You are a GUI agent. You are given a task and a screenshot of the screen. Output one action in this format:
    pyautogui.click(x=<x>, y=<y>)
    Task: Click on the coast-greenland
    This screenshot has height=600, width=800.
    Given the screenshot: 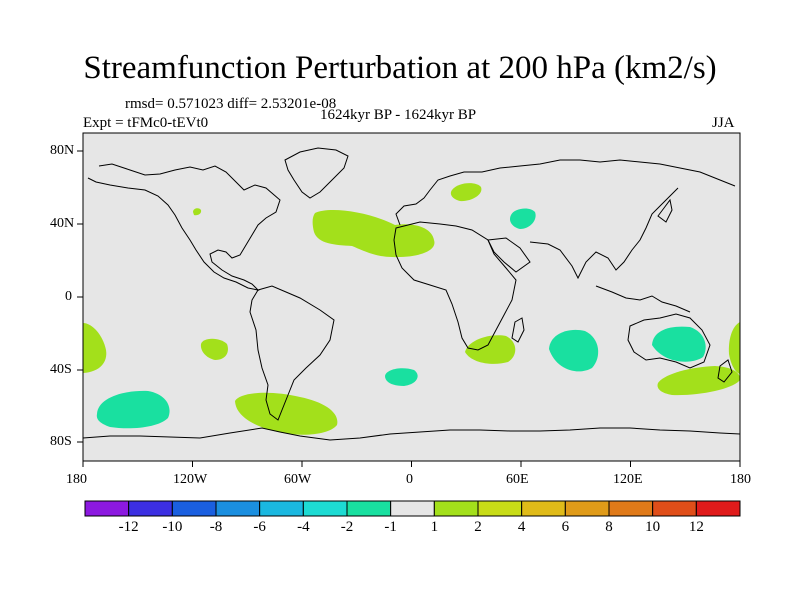 What is the action you would take?
    pyautogui.click(x=316, y=173)
    